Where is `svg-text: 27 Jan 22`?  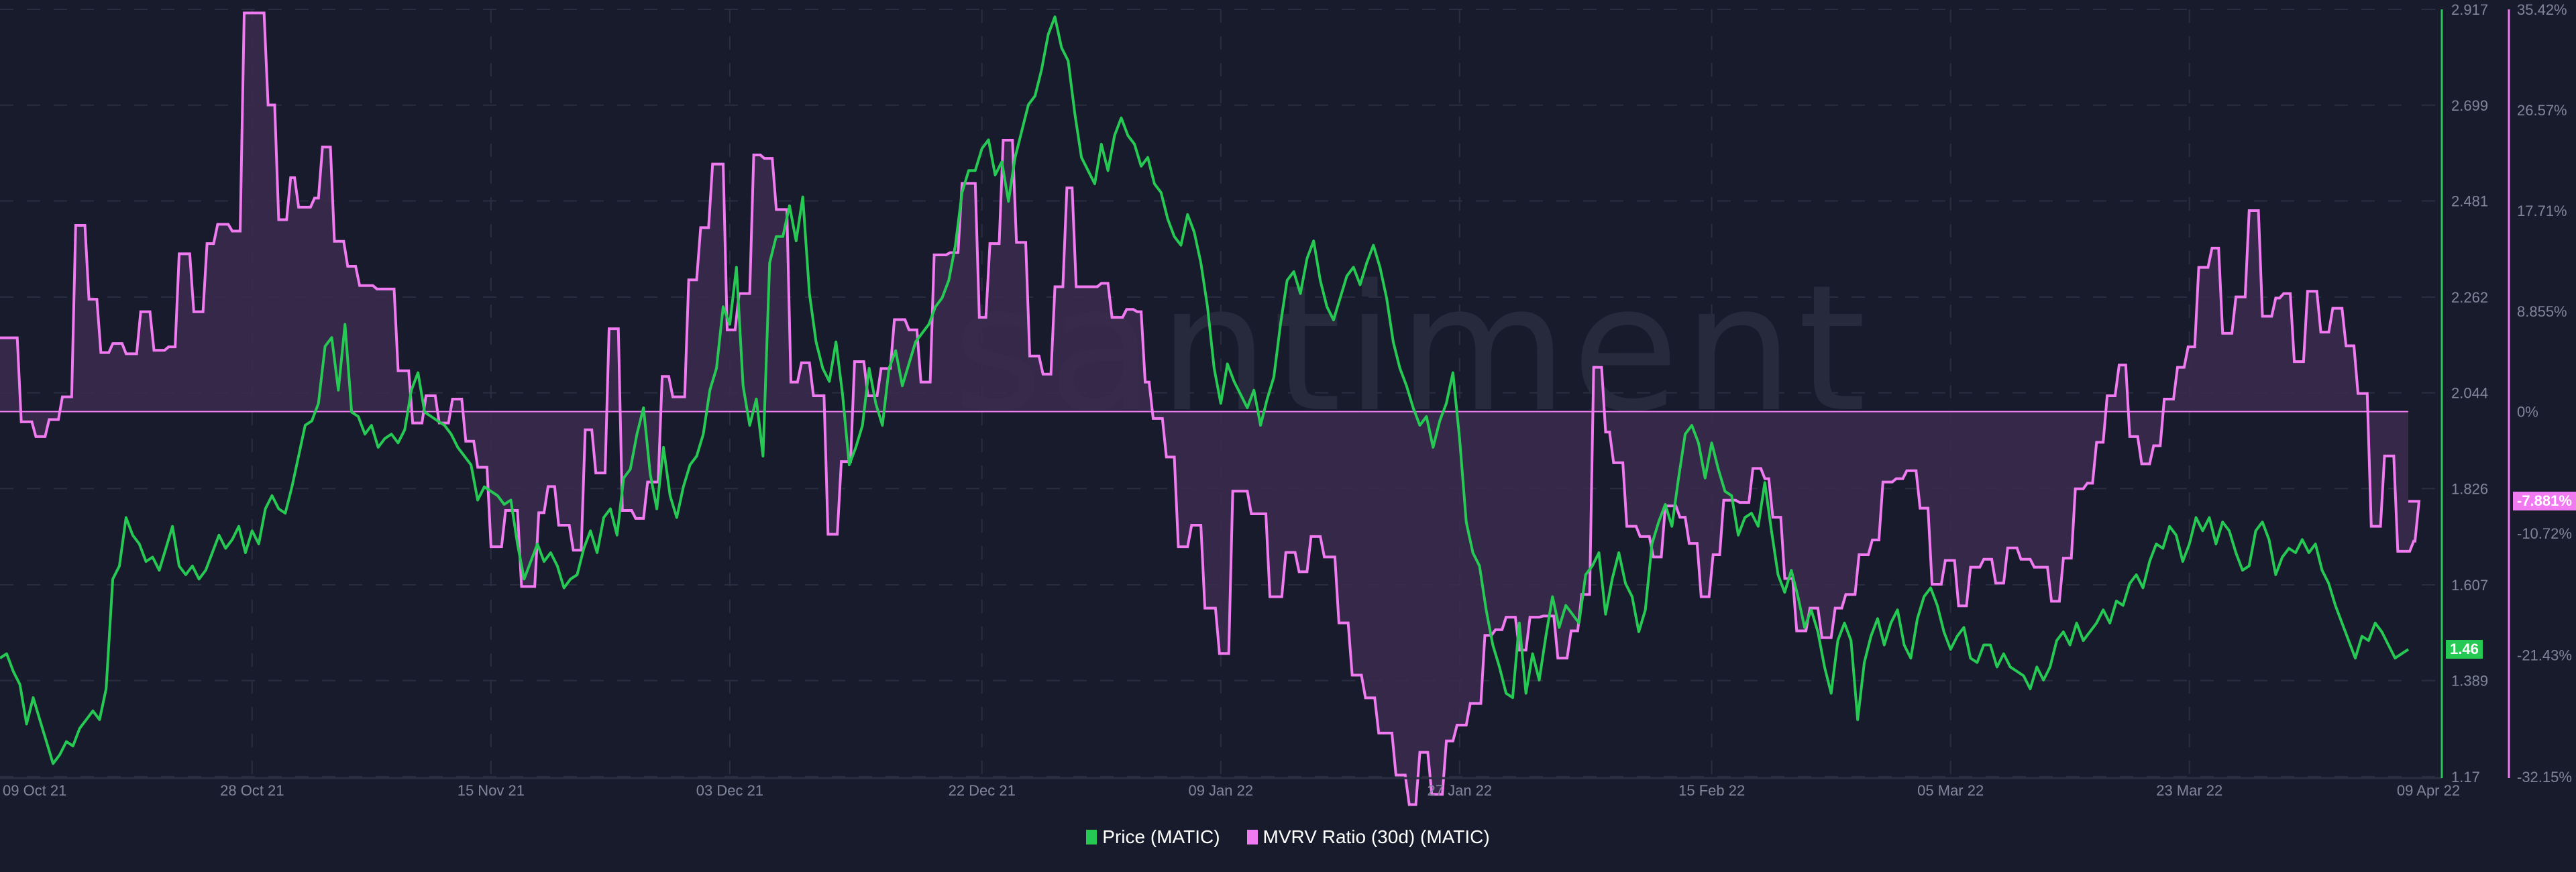 svg-text: 27 Jan 22 is located at coordinates (1460, 790).